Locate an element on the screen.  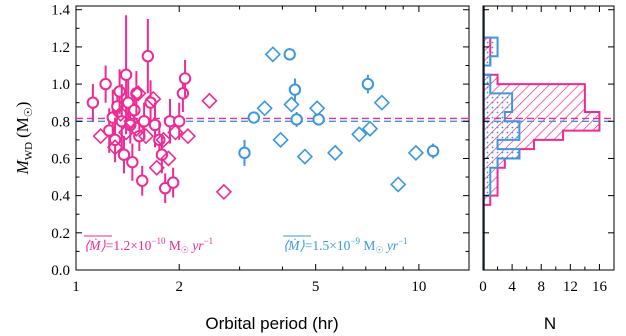
x-tick-label: 2 is located at coordinates (179, 287).